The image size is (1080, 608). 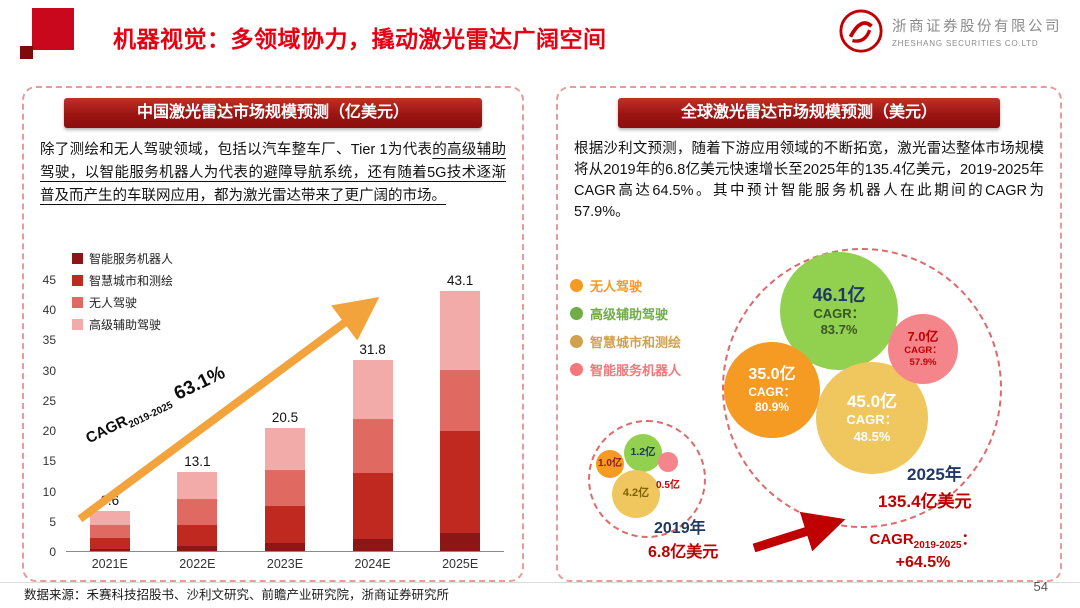 What do you see at coordinates (923, 363) in the screenshot?
I see `bubble-cagr-value: 57.9%` at bounding box center [923, 363].